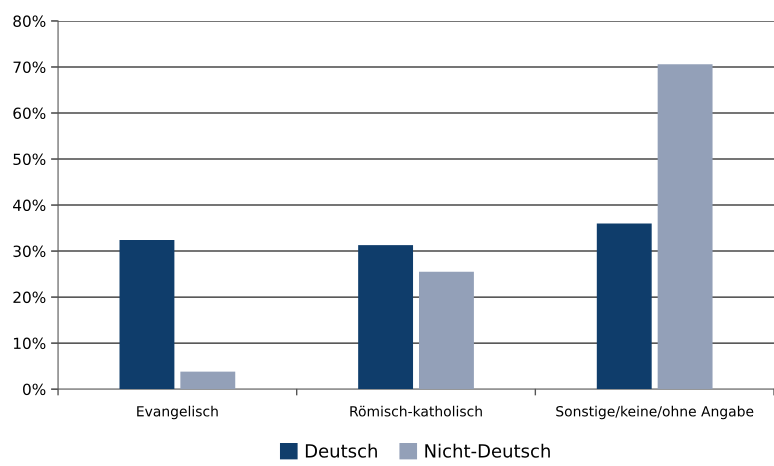  I want to click on y-tick-label: 30%, so click(29, 252).